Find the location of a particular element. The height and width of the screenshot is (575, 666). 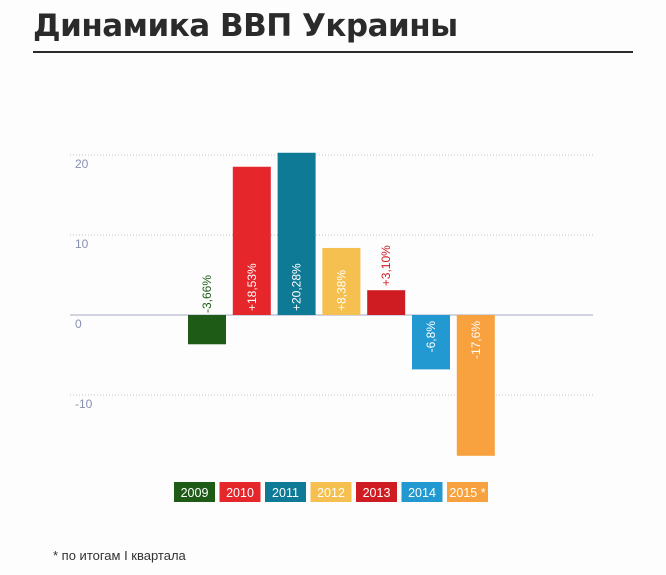

data-label: -6,8% is located at coordinates (431, 337).